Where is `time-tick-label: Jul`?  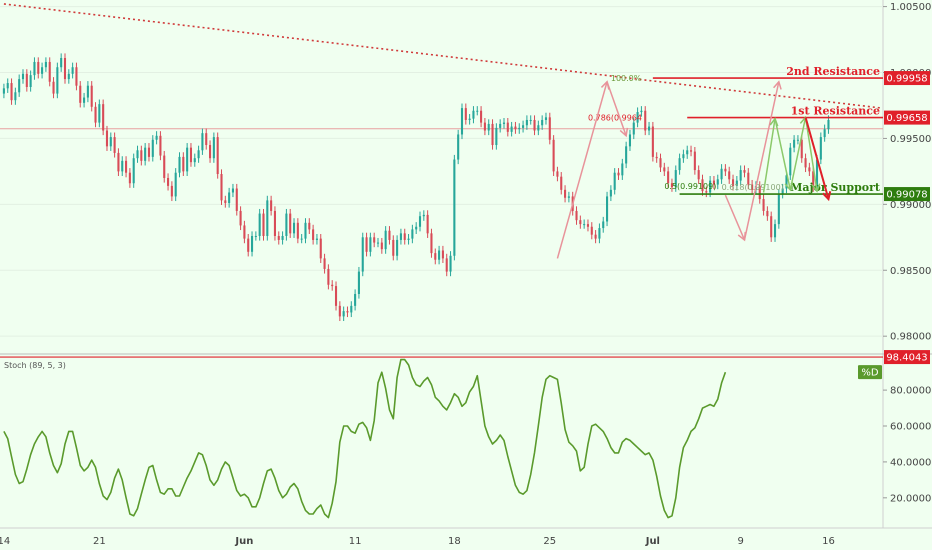
time-tick-label: Jul is located at coordinates (652, 541).